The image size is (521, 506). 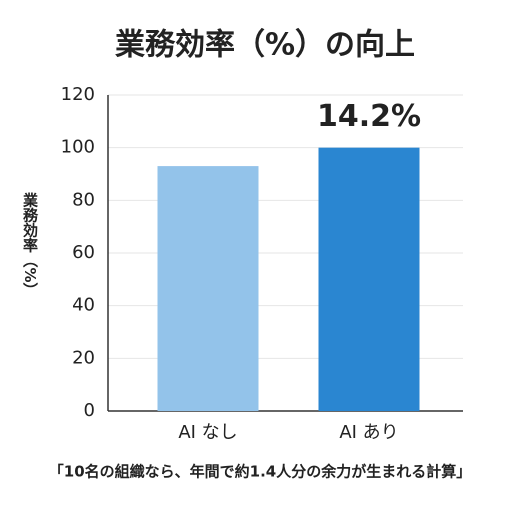 What do you see at coordinates (369, 116) in the screenshot?
I see `annotation: 14.2%` at bounding box center [369, 116].